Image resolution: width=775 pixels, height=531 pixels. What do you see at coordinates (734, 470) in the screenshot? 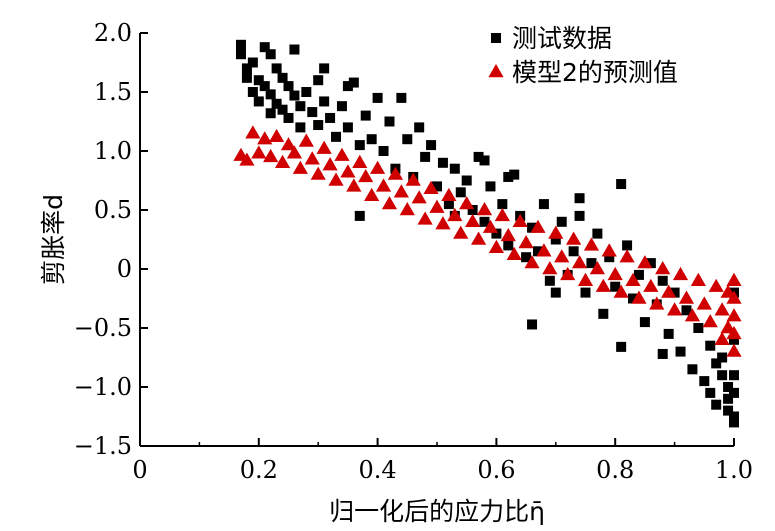
I see `x-tick-label: 1.0` at bounding box center [734, 470].